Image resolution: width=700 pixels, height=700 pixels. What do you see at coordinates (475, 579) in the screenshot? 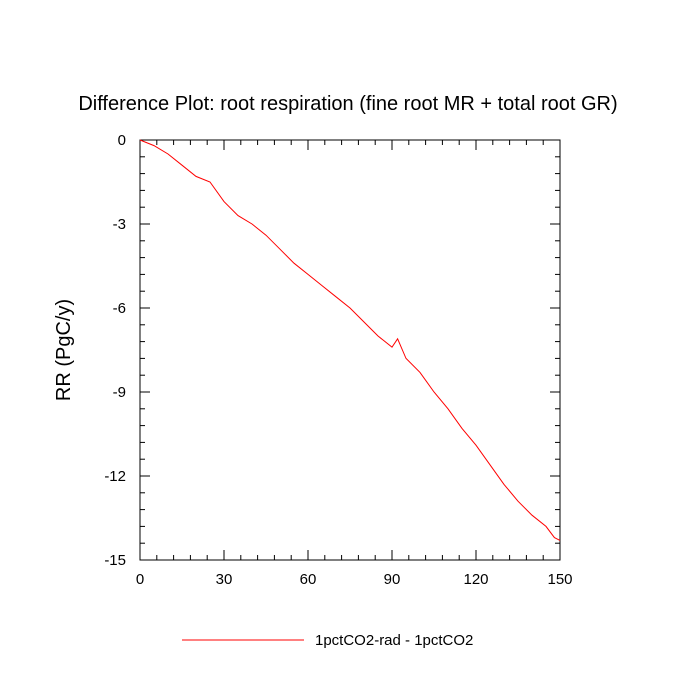
I see `x-tick-label: 120` at bounding box center [475, 579].